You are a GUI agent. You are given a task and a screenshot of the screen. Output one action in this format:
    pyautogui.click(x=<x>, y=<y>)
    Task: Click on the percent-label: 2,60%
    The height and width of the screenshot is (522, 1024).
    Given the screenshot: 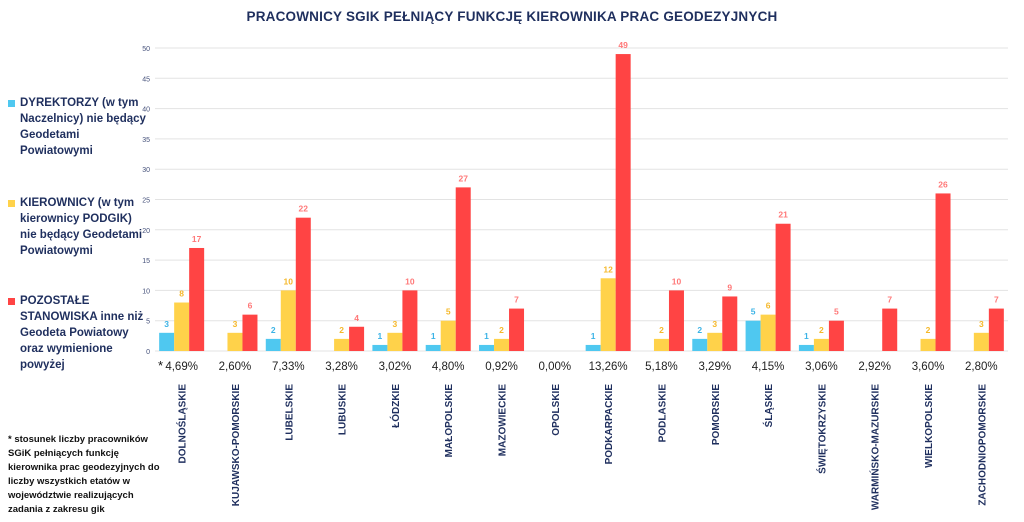 What is the action you would take?
    pyautogui.click(x=235, y=367)
    